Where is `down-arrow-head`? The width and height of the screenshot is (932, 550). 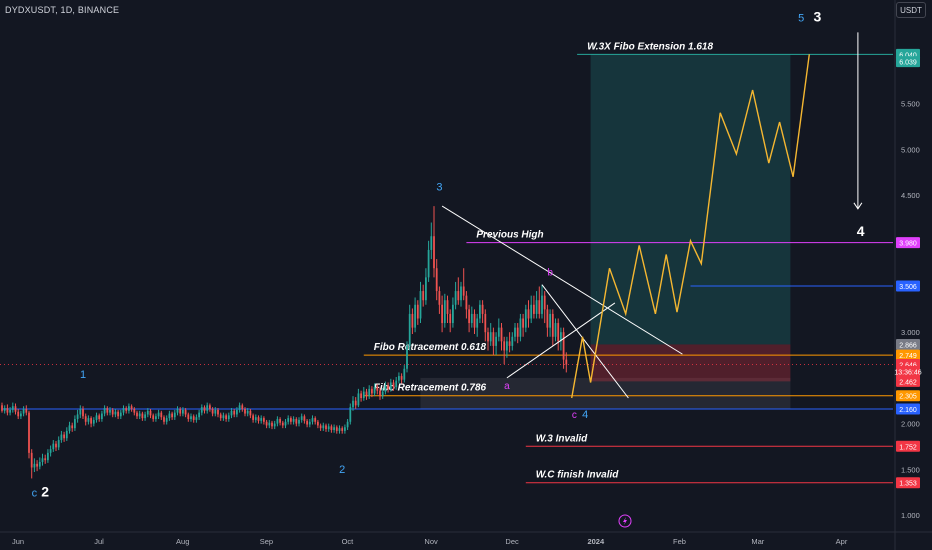
down-arrow-head is located at coordinates (858, 206).